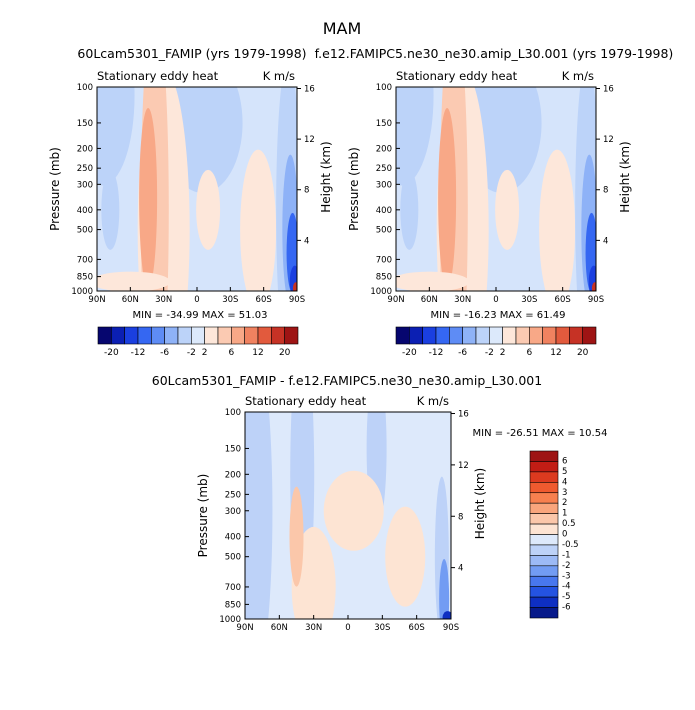 Image resolution: width=695 pixels, height=710 pixels. What do you see at coordinates (566, 597) in the screenshot?
I see `colorbar-label: -5` at bounding box center [566, 597].